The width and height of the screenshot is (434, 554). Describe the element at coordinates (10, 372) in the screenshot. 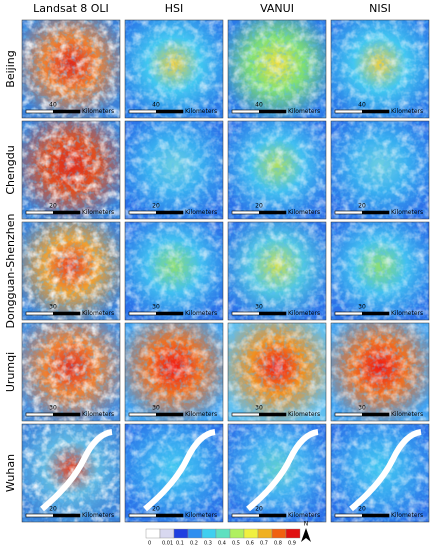

I see `row-label: Urumqi` at that location.